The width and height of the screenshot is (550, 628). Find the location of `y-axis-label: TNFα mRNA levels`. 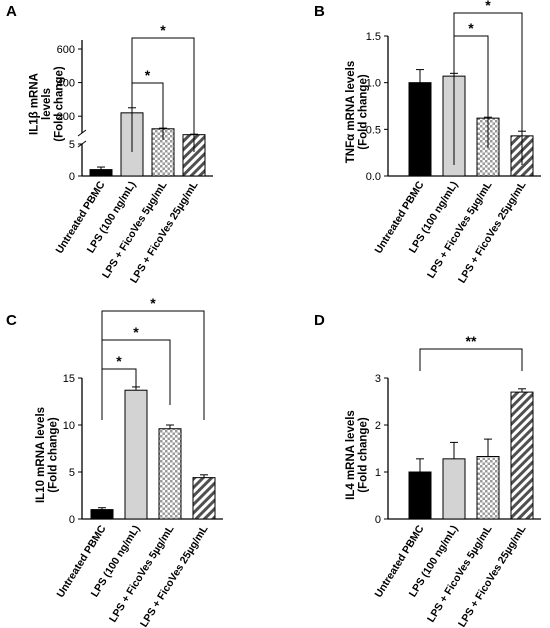

y-axis-label: TNFα mRNA levels is located at coordinates (351, 112).